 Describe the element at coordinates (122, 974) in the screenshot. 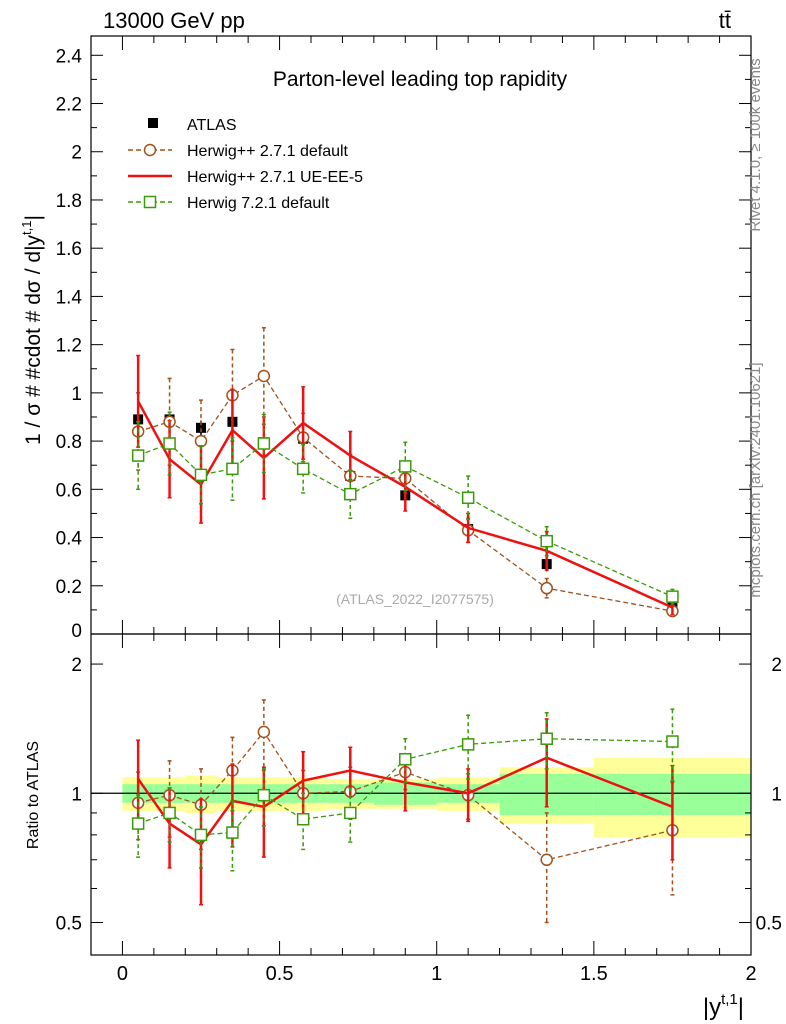

I see `x-tick-label: 0` at that location.